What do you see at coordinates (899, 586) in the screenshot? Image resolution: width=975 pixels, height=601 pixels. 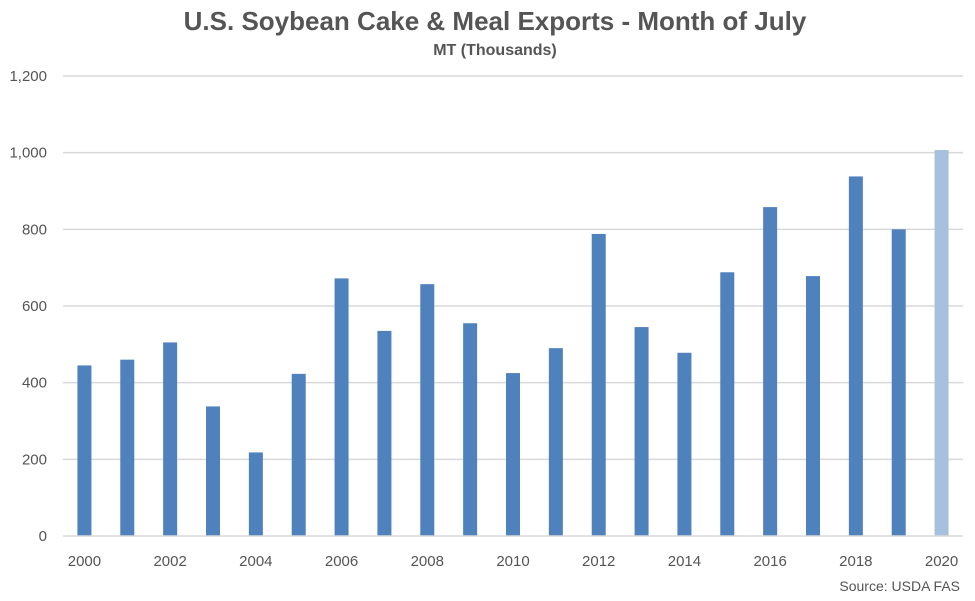 I see `source-note: Source: USDA FAS` at bounding box center [899, 586].